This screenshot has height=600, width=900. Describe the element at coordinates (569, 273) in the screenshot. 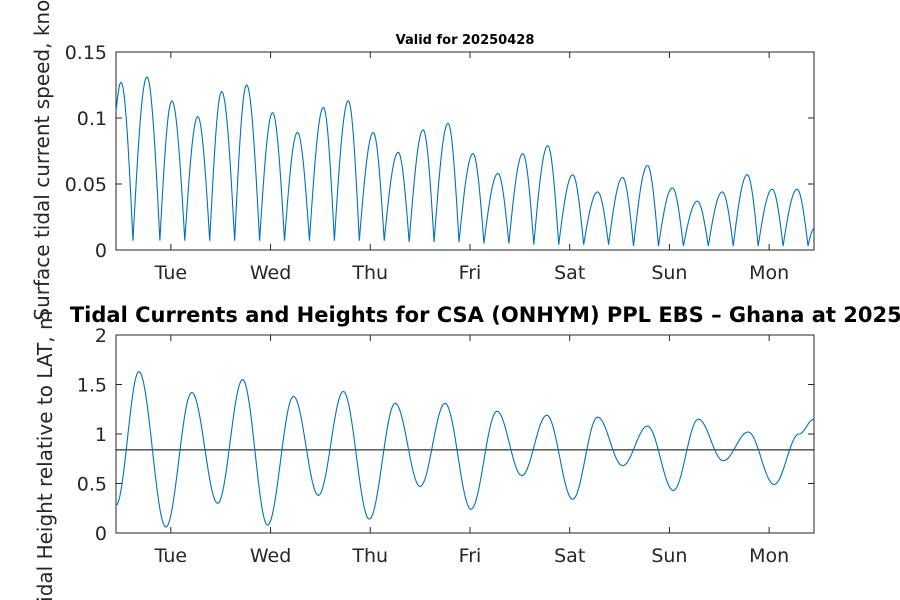

I see `current-speed-x-tick-label: Sat` at that location.